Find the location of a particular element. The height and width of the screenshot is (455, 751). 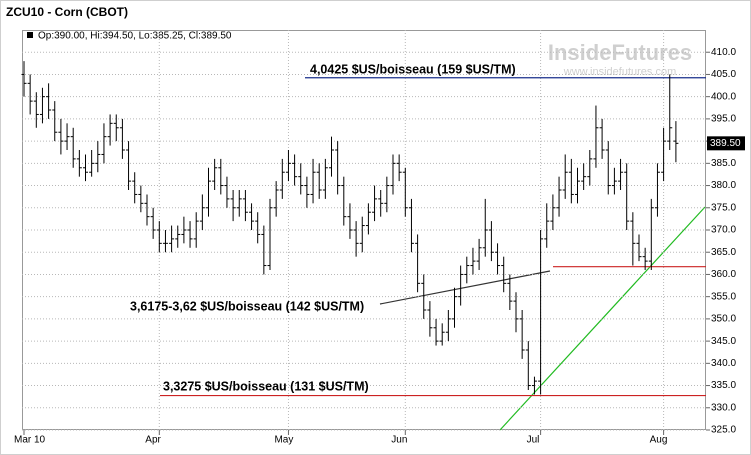

y-tick-label: 345.0 is located at coordinates (723, 341).